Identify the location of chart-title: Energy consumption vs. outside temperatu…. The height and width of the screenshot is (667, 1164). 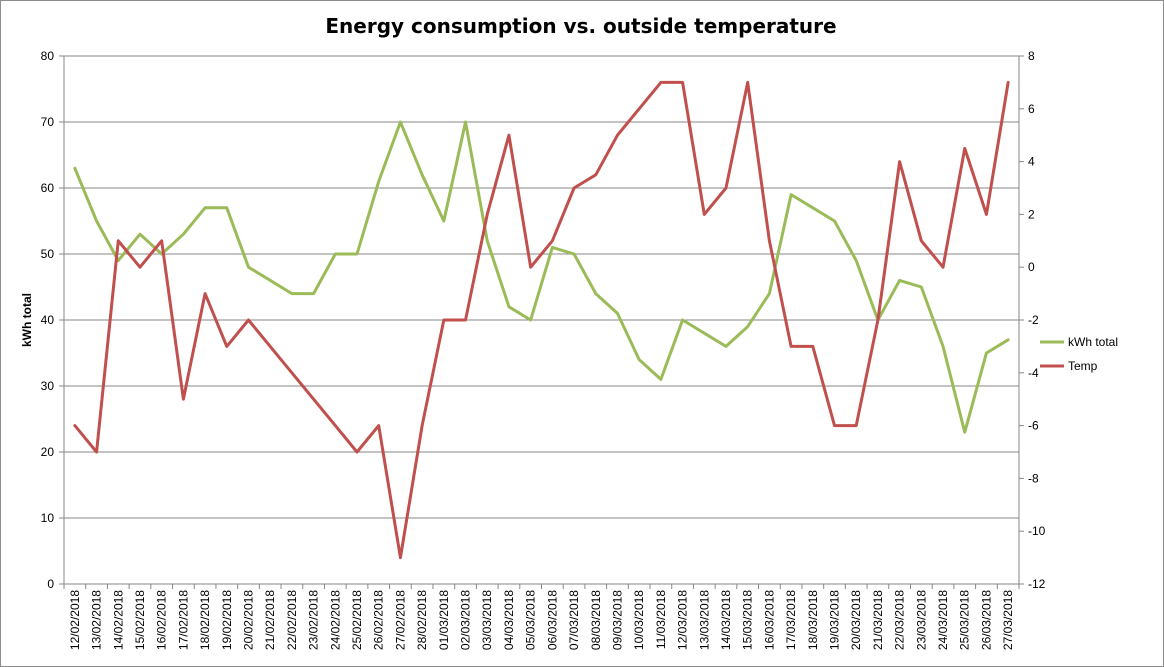
(580, 26).